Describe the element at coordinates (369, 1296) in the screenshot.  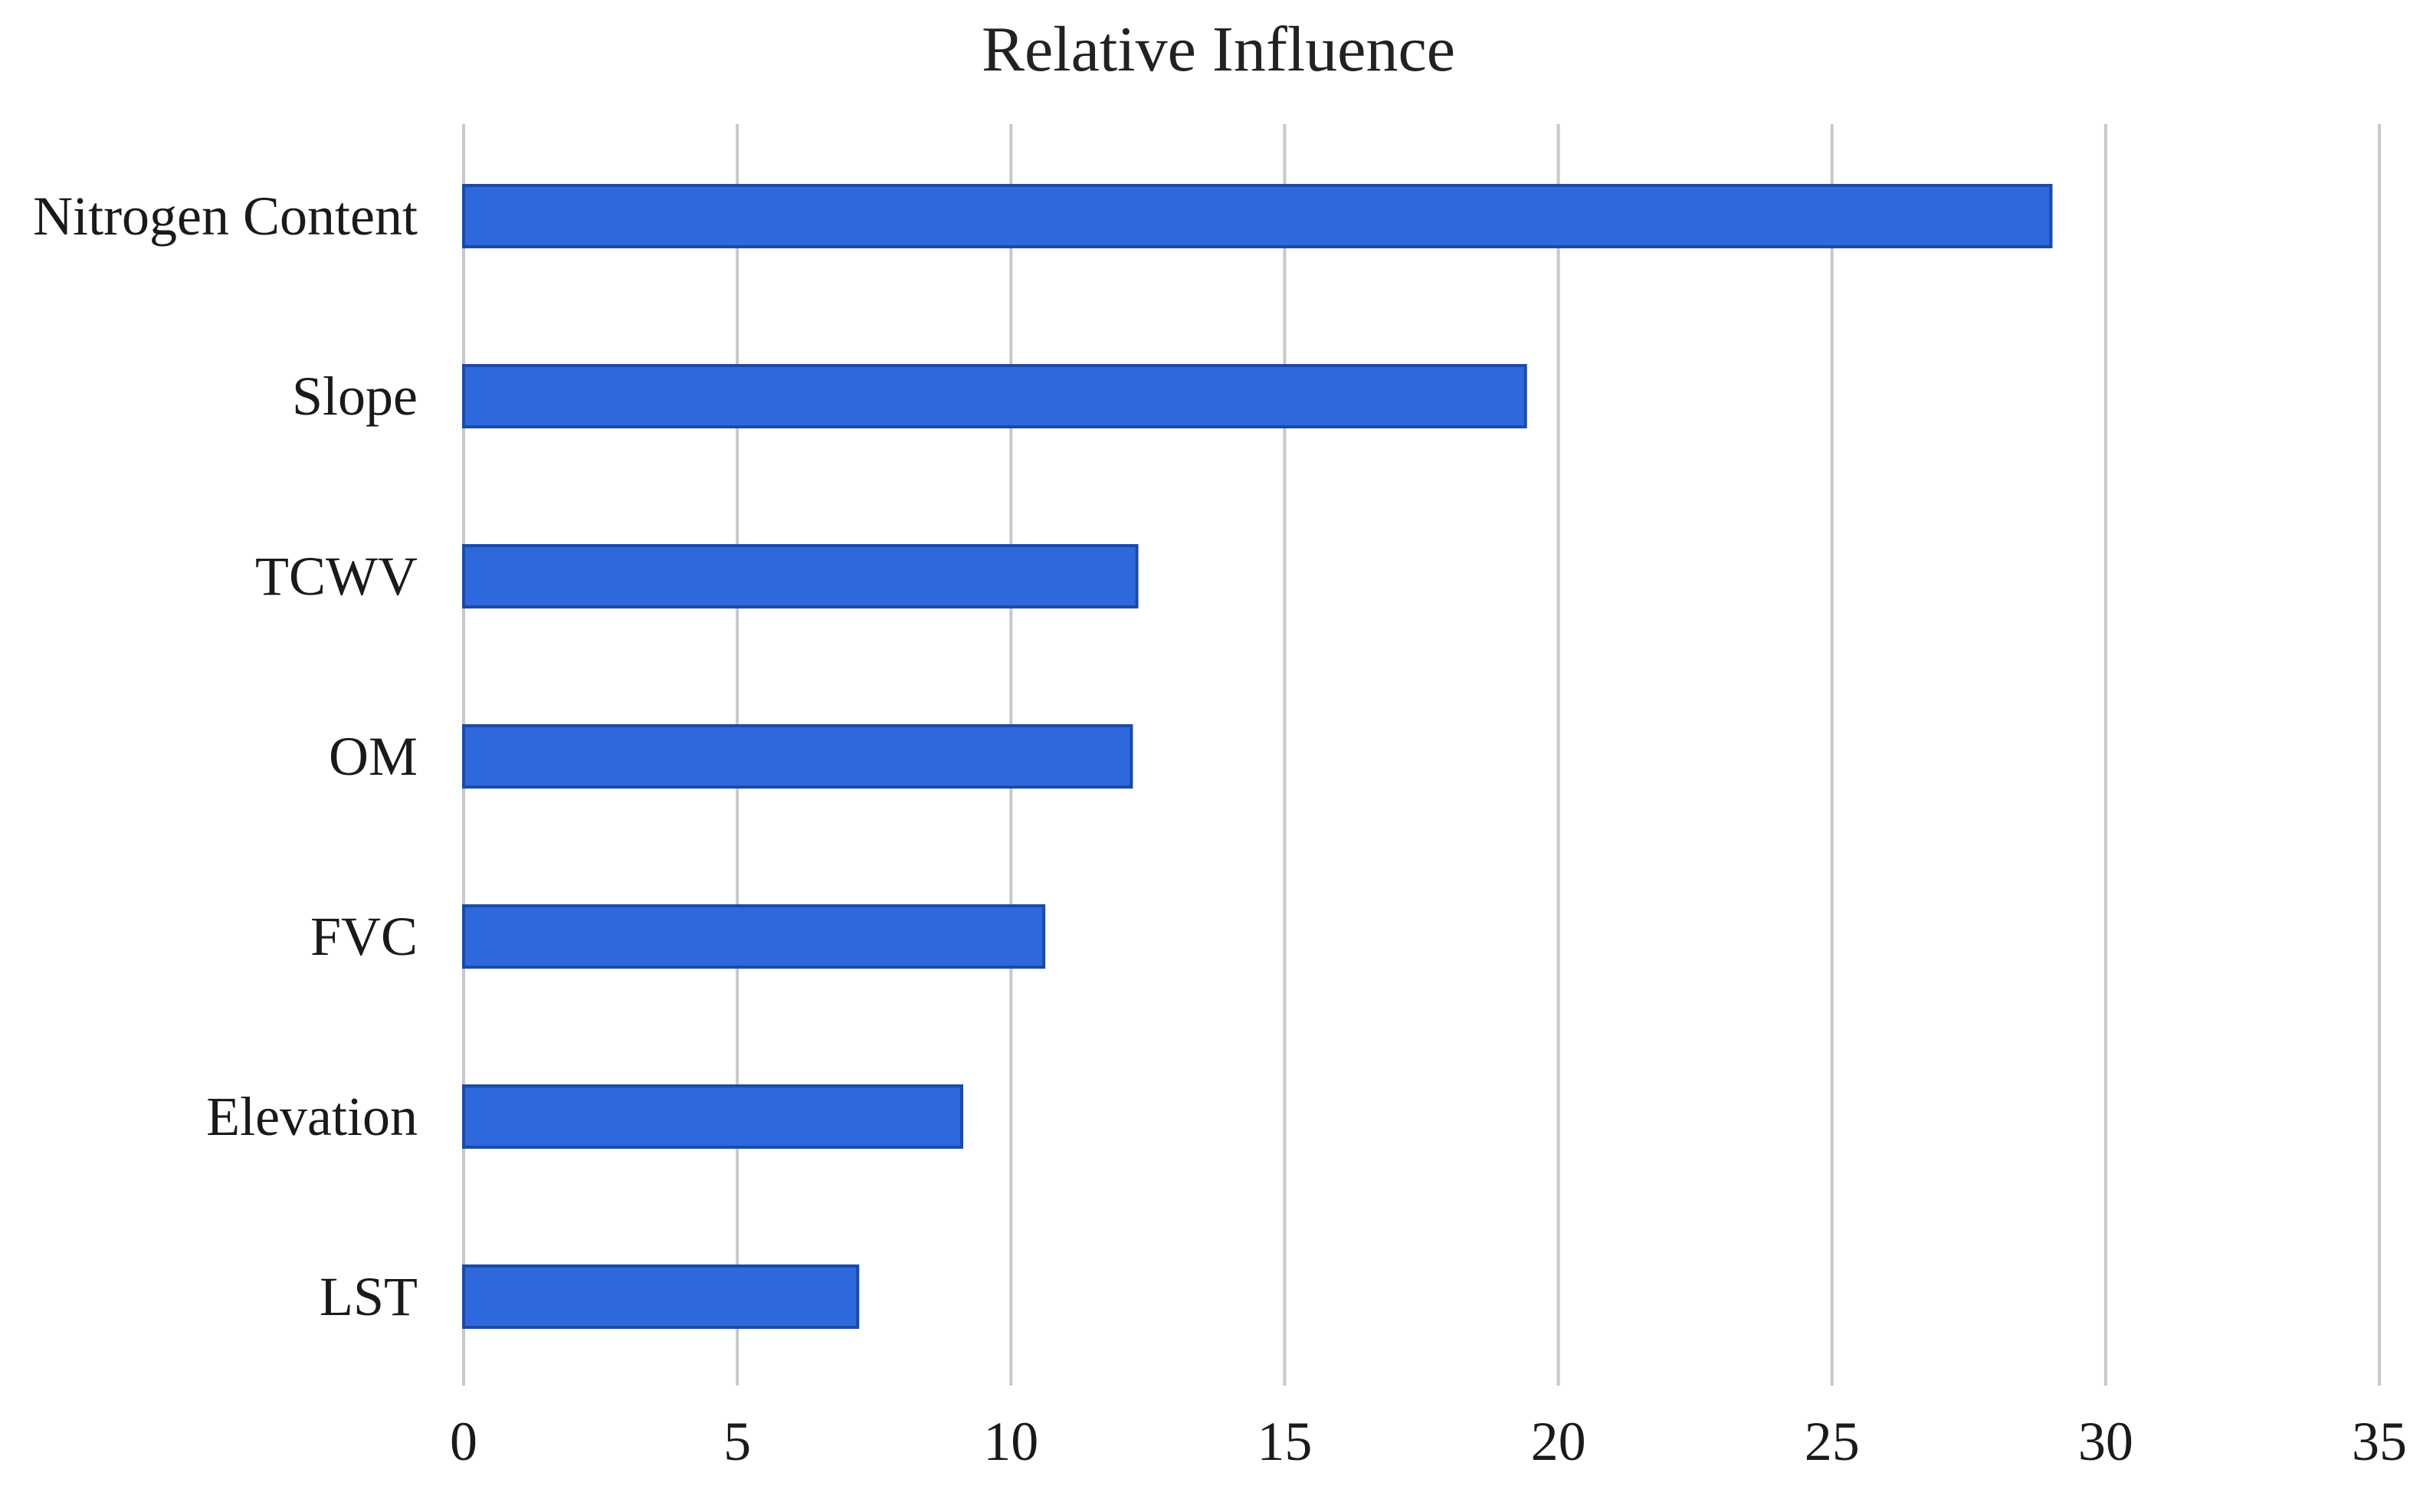
I see `category-label: LST` at that location.